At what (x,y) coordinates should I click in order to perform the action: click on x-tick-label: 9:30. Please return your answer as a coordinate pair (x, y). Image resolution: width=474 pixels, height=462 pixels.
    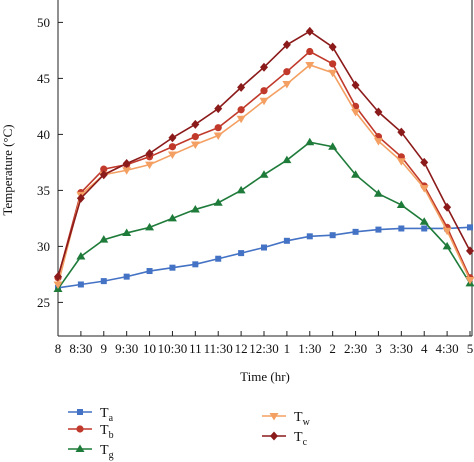
    Looking at the image, I should click on (126, 348).